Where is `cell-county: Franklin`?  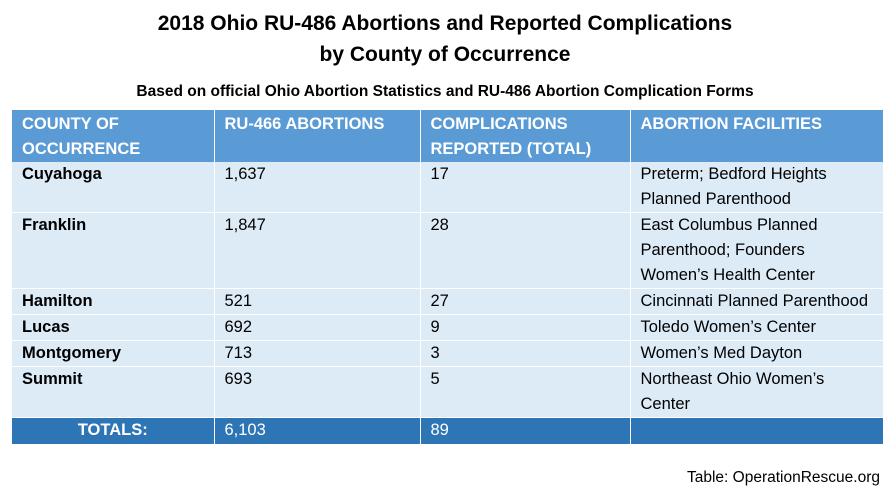
cell-county: Franklin is located at coordinates (113, 250).